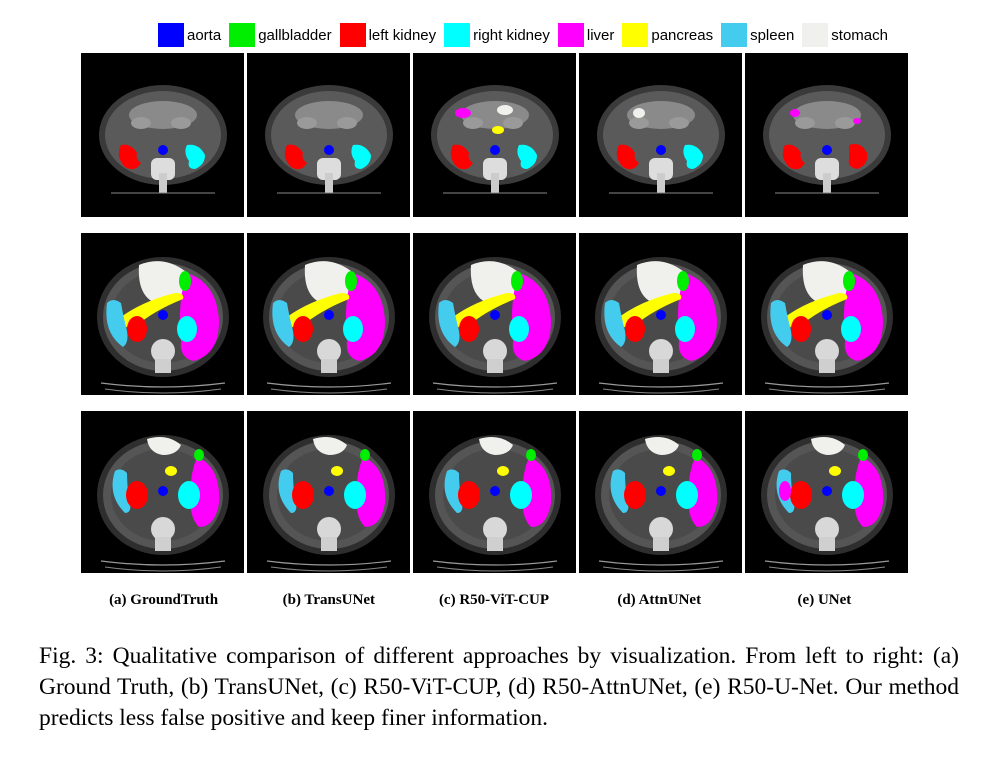 Image resolution: width=996 pixels, height=775 pixels. What do you see at coordinates (402, 35) in the screenshot?
I see `legend-label-left-kidney: left kidney` at bounding box center [402, 35].